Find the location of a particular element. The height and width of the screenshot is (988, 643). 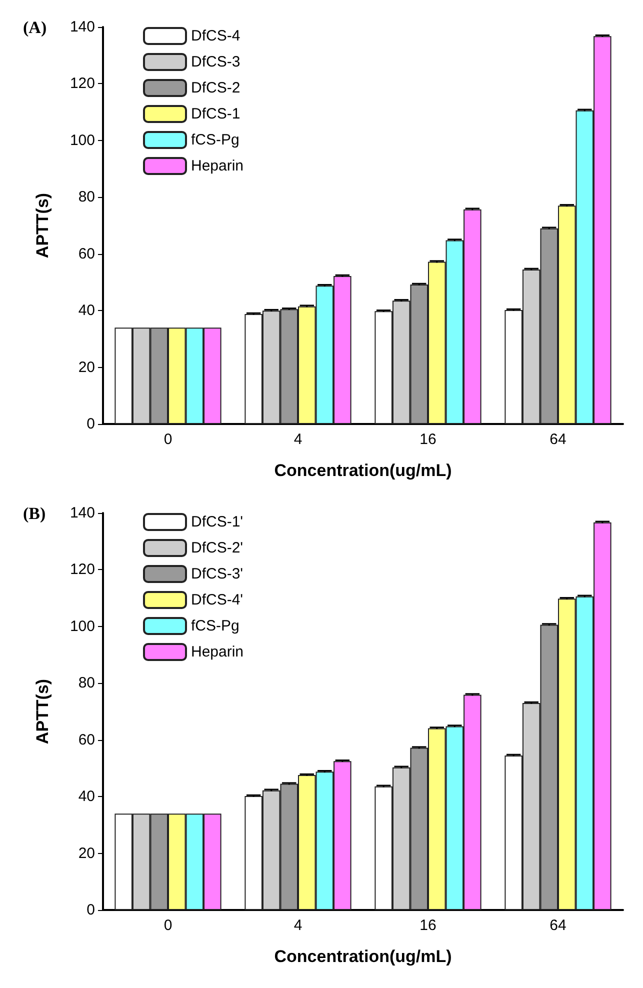

legend-label: DfCS-1 is located at coordinates (215, 114).